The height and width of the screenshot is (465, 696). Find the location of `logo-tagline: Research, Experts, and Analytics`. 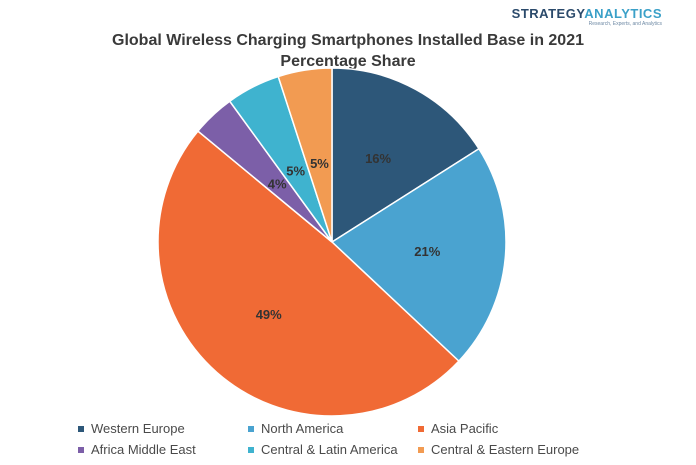

logo-tagline: Research, Experts, and Analytics is located at coordinates (625, 24).